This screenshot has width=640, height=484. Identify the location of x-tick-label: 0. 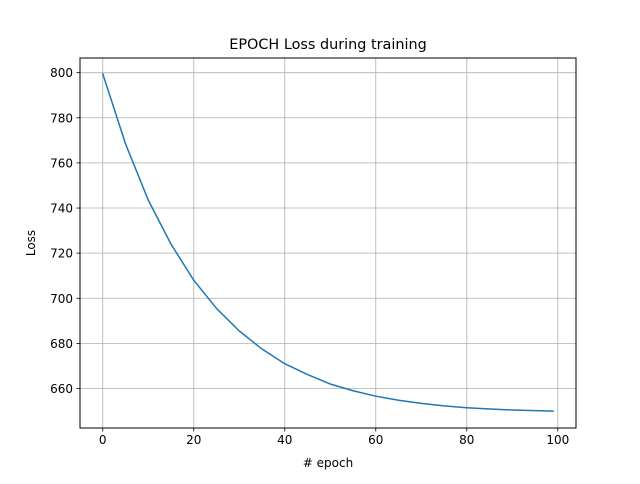
(103, 440).